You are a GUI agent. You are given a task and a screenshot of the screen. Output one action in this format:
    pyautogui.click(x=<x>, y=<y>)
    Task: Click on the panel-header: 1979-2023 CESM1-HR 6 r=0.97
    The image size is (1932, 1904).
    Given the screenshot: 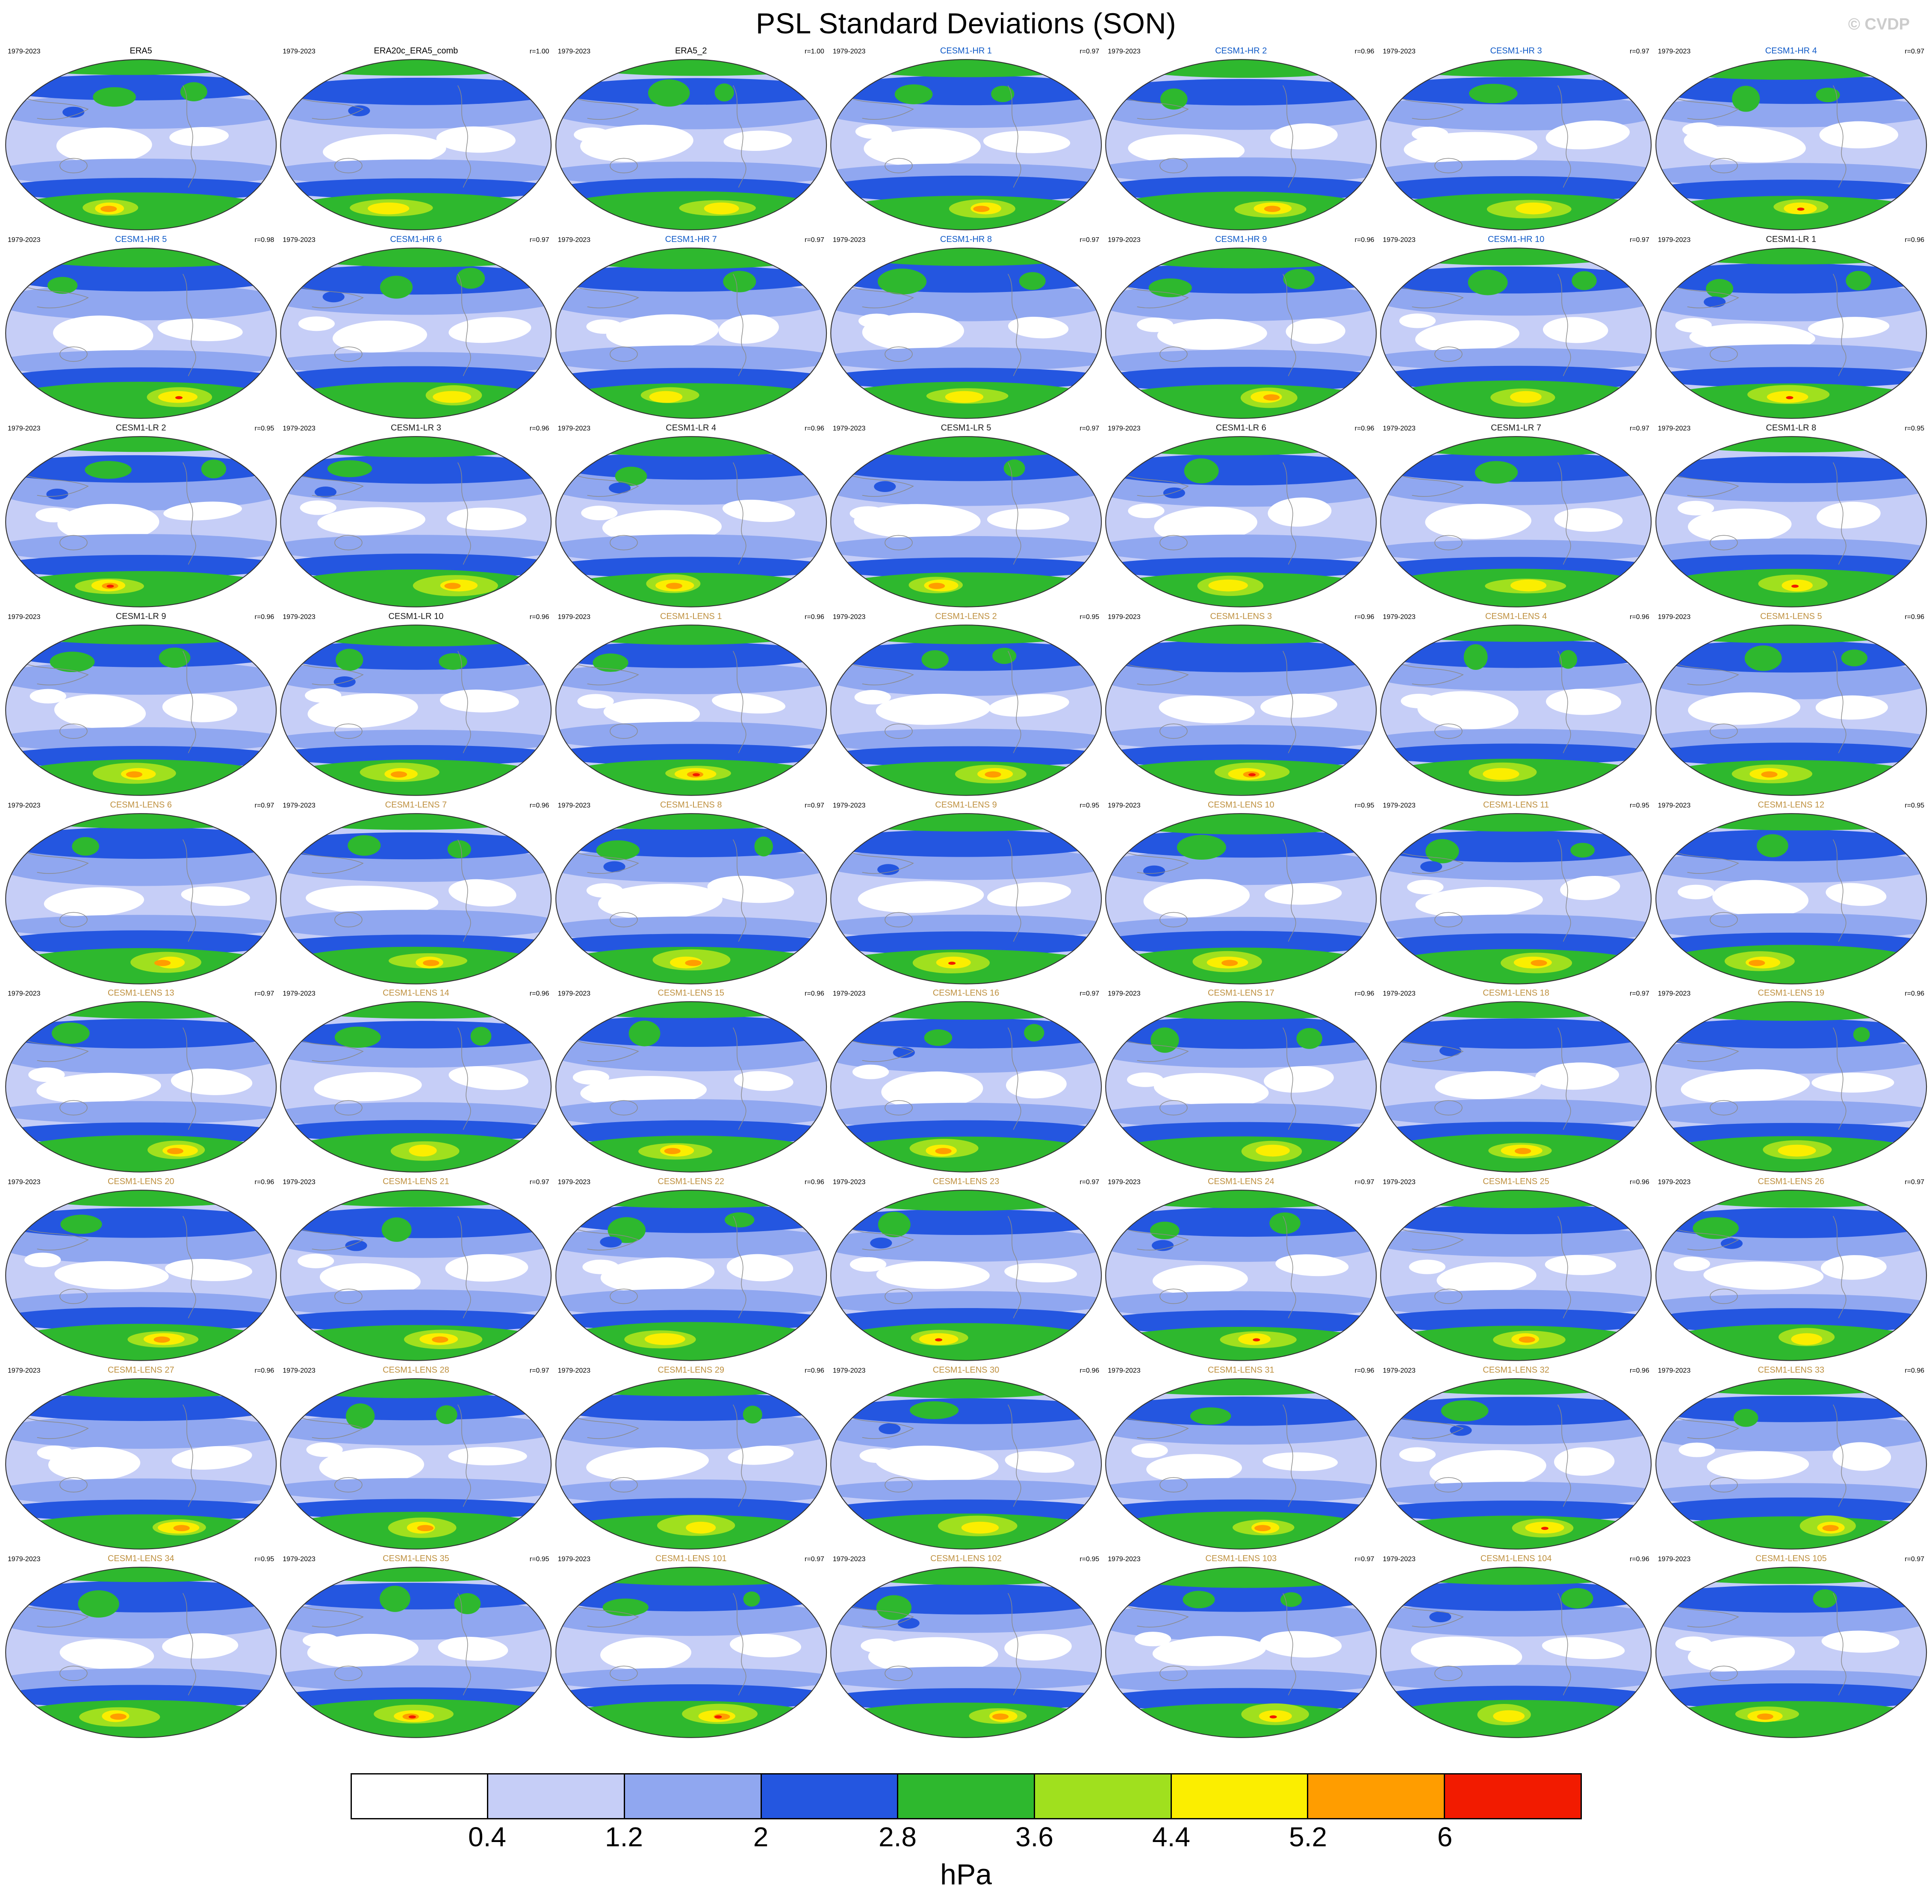 What is the action you would take?
    pyautogui.click(x=416, y=241)
    